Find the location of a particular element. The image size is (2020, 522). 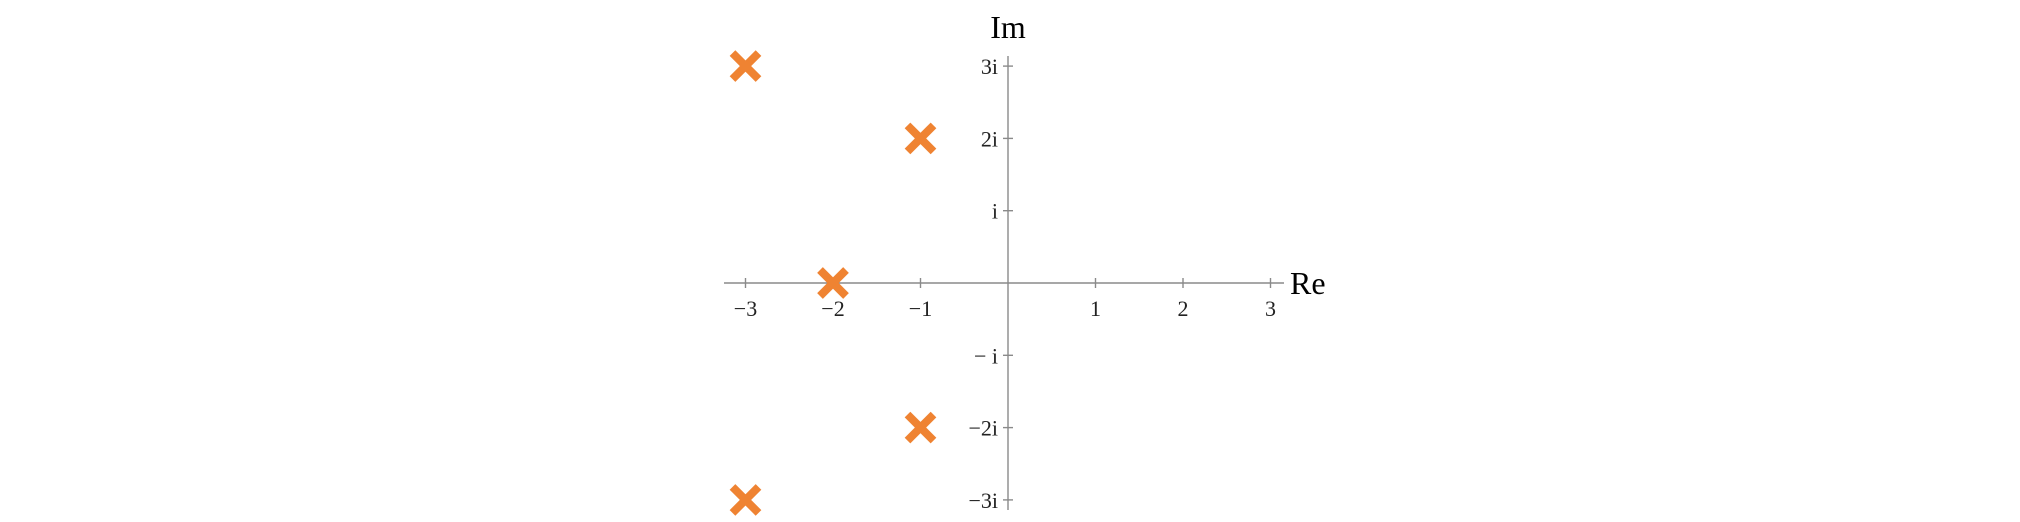

x-tick-label: 3 is located at coordinates (1270, 308).